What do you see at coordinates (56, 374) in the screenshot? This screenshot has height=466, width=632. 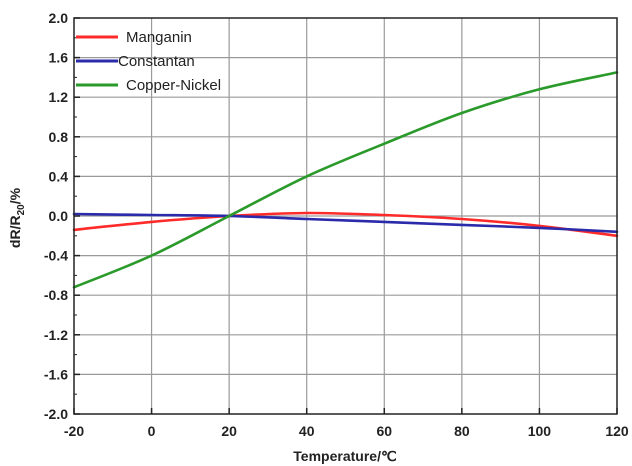 I see `y-tick-label: -1.6` at bounding box center [56, 374].